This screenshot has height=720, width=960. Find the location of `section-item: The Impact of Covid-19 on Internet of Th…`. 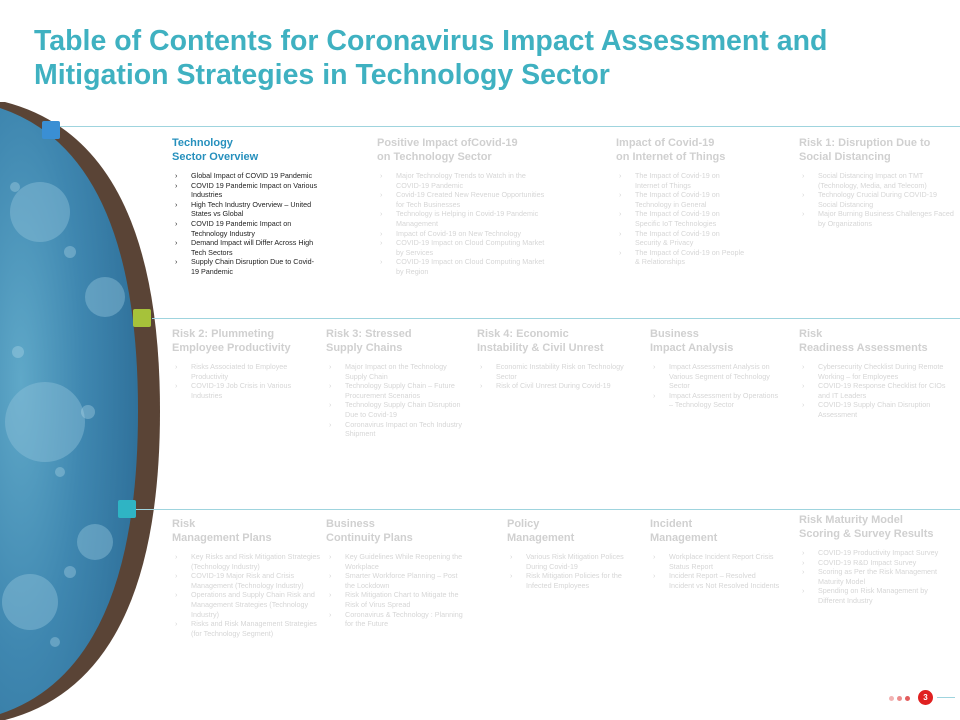

section-item: The Impact of Covid-19 on Internet of Th… is located at coordinates (681, 180).